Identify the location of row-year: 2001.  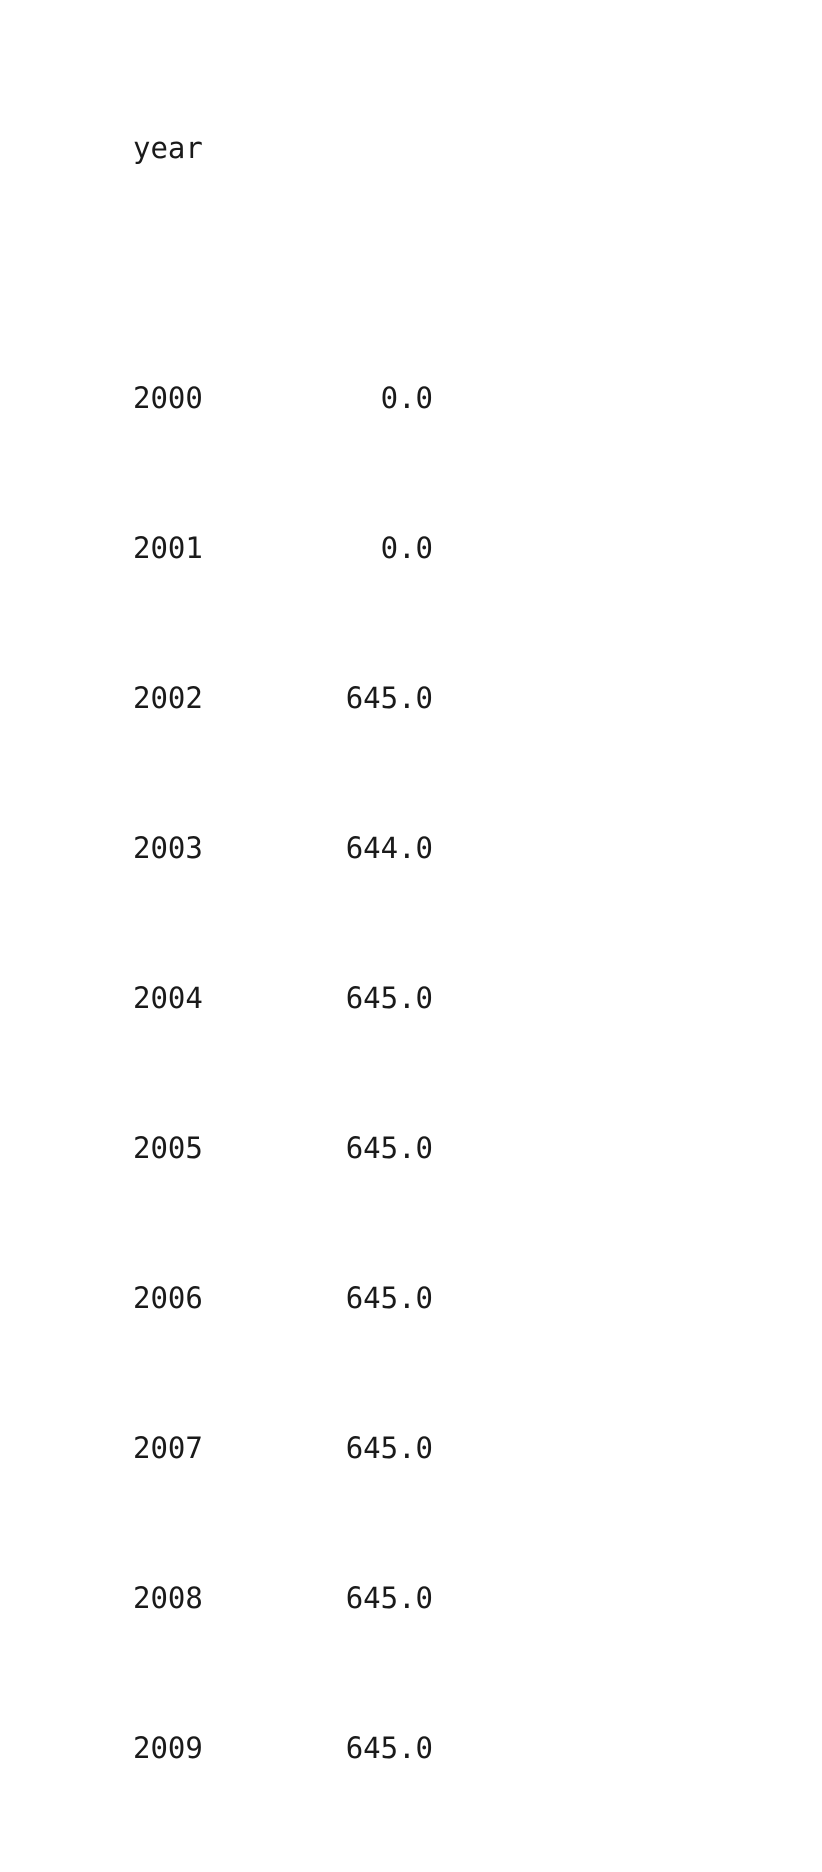
(168, 548).